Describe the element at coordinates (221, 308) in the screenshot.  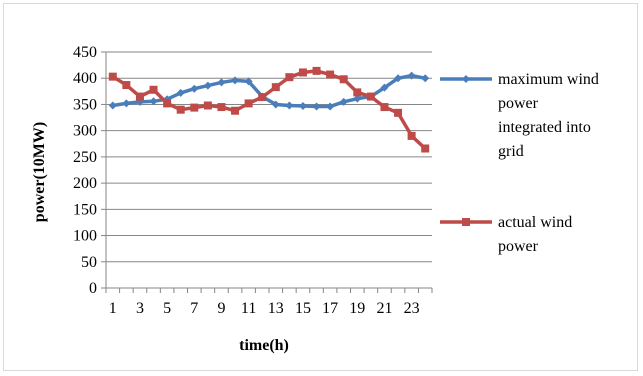
I see `x-tick-label-9: 9` at that location.